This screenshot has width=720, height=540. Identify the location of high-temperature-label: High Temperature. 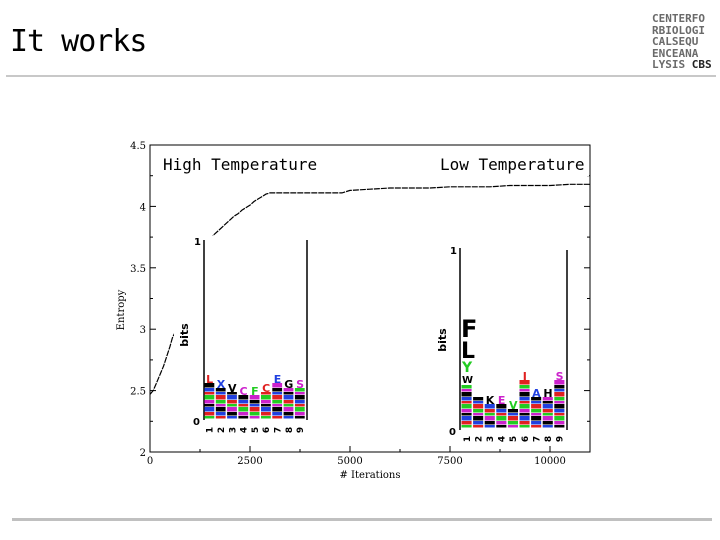
(240, 164).